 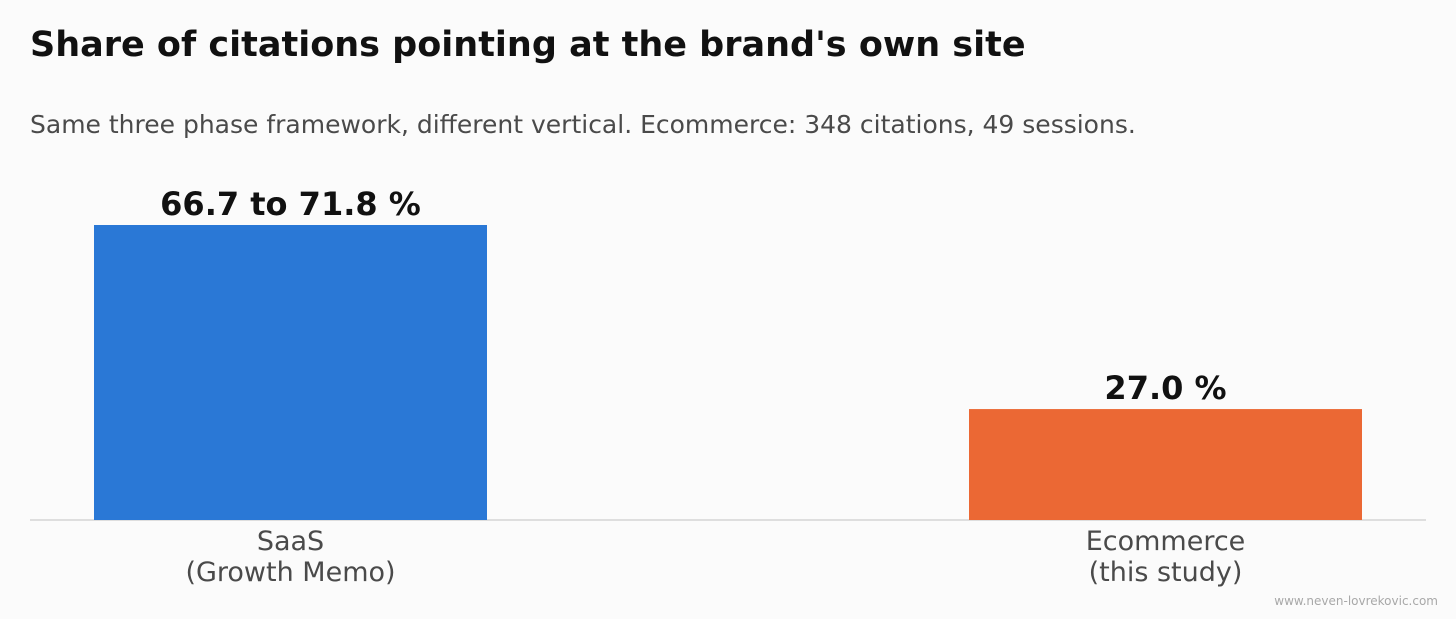 What do you see at coordinates (1165, 388) in the screenshot?
I see `data-label-2: 27.0 %` at bounding box center [1165, 388].